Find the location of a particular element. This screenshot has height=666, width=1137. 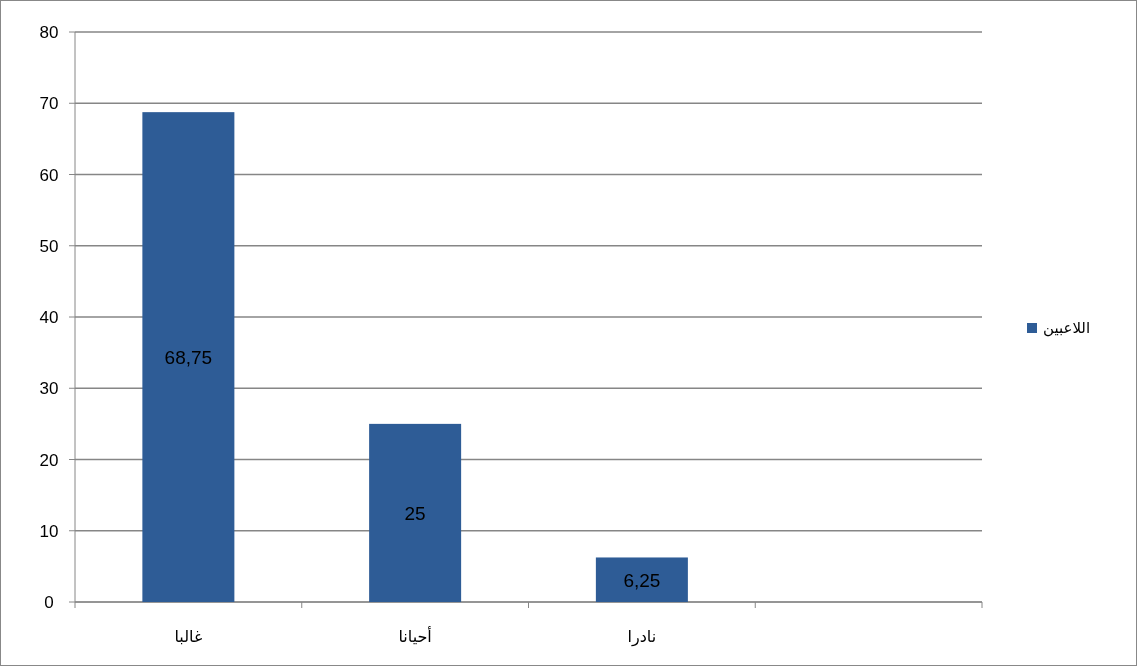

y-tick-label: 30 is located at coordinates (49, 389).